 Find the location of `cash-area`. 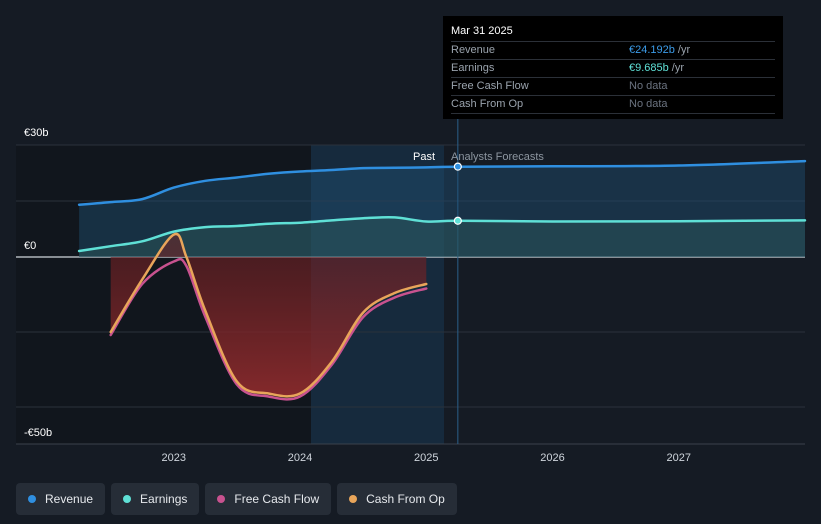

cash-area is located at coordinates (268, 315).